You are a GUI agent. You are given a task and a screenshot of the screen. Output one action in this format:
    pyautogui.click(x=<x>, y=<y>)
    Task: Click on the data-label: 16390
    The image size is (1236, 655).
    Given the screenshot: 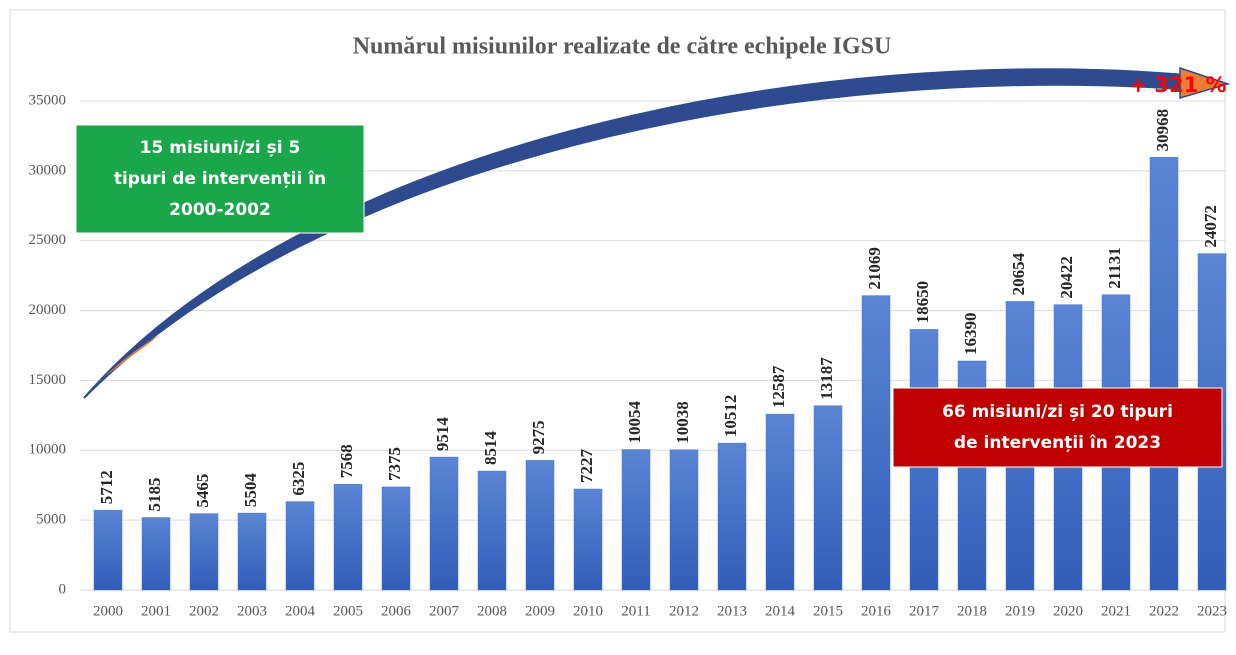 What is the action you would take?
    pyautogui.click(x=970, y=334)
    